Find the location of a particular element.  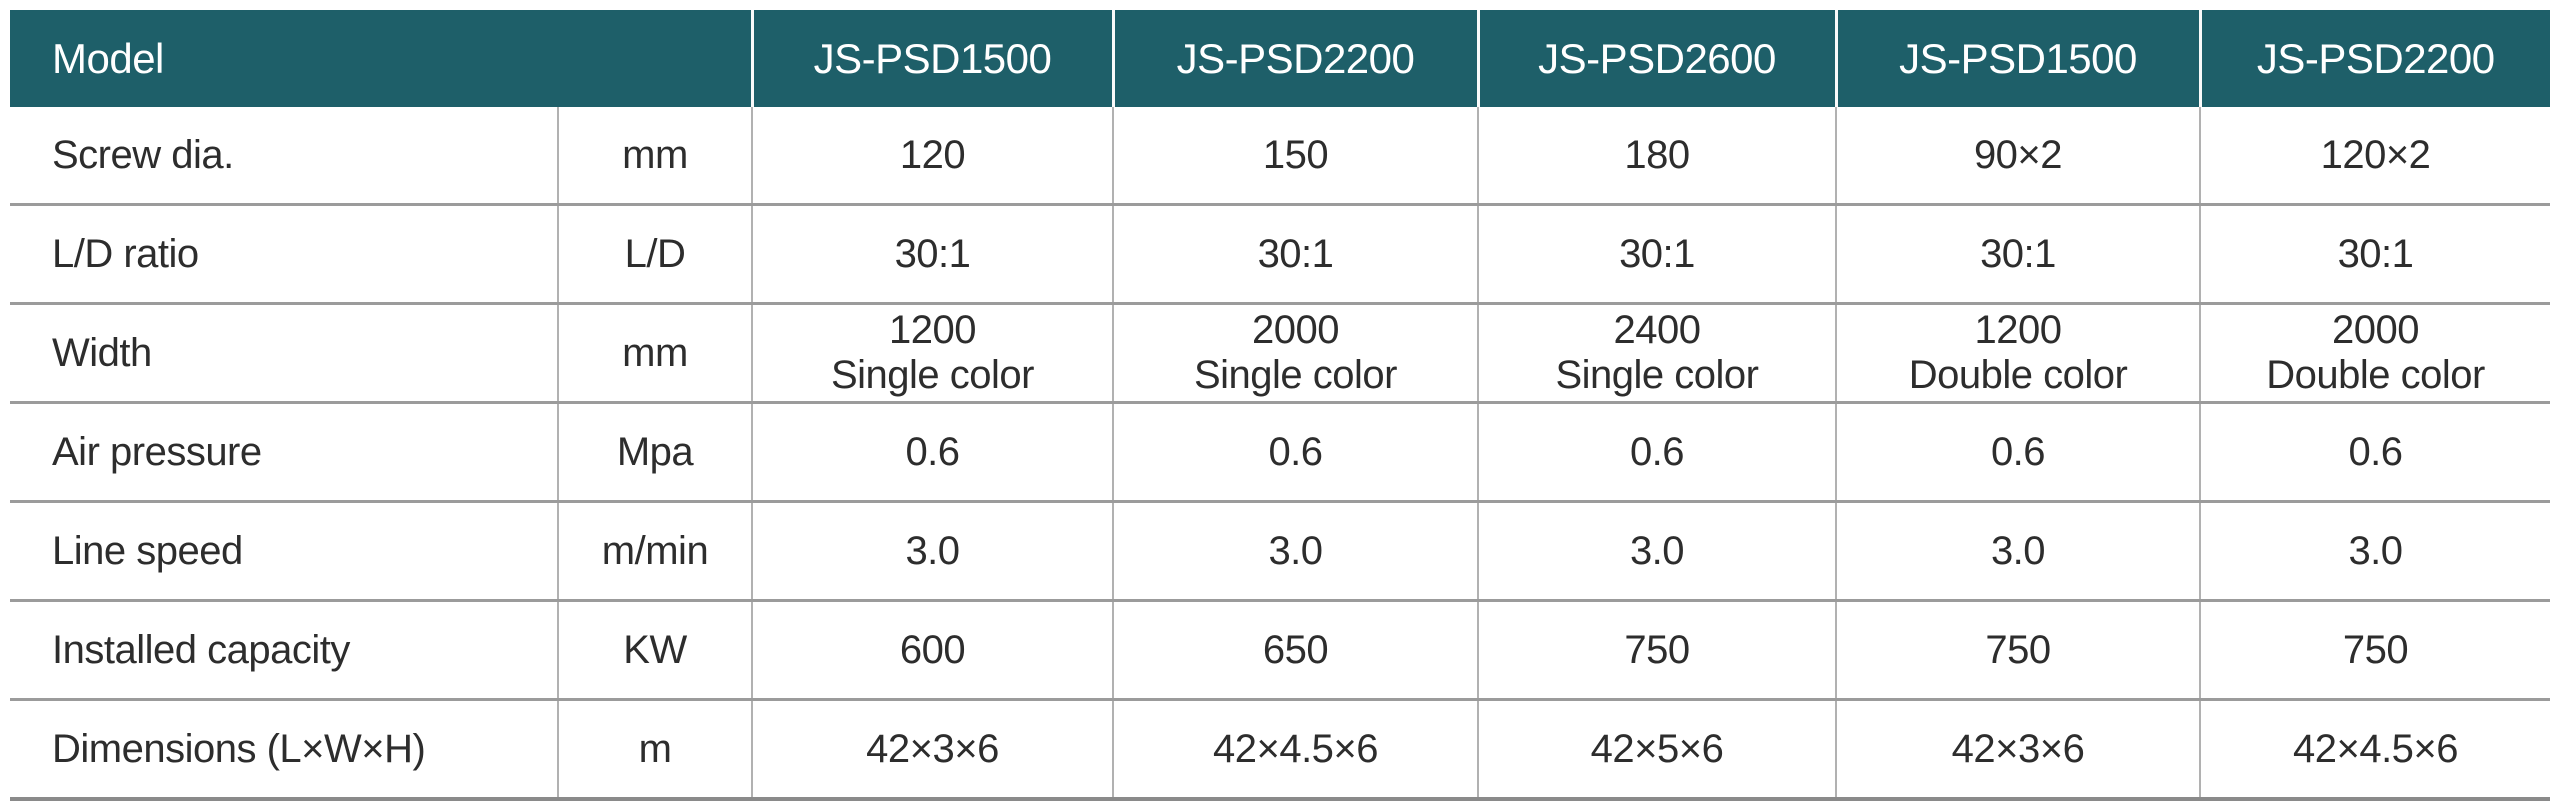

row-label: Air pressure is located at coordinates (284, 451).